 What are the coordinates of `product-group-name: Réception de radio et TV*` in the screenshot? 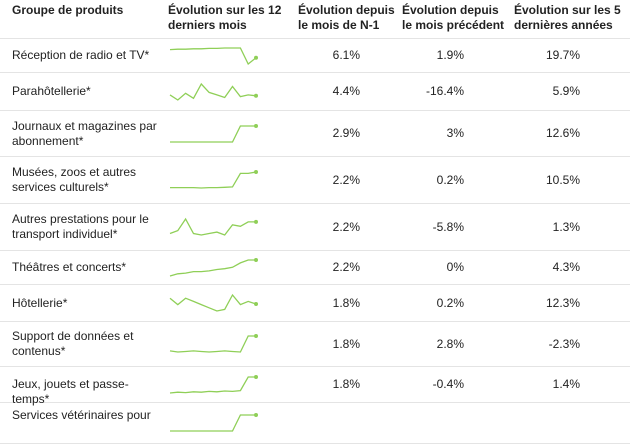 It's located at (81, 55).